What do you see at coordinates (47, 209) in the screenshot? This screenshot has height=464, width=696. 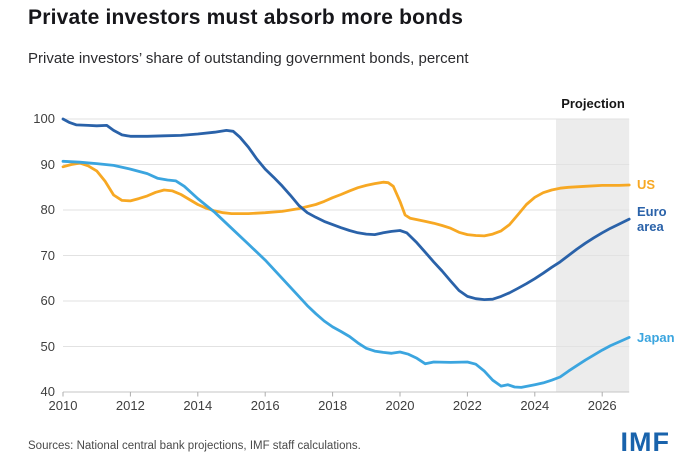 I see `y-tick-label: 80` at bounding box center [47, 209].